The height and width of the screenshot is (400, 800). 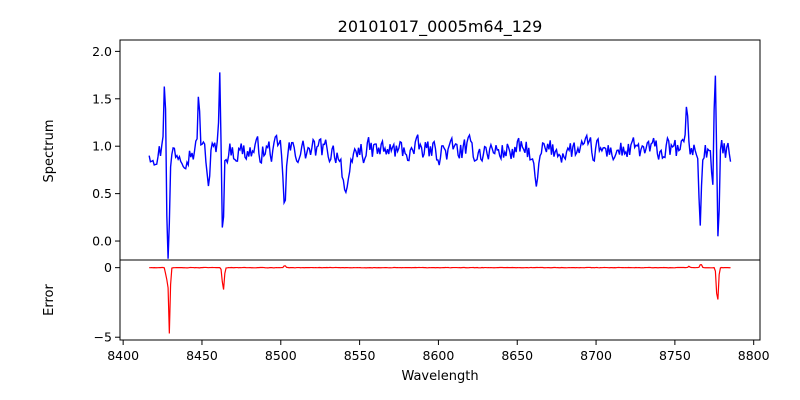 What do you see at coordinates (102, 98) in the screenshot?
I see `spectrum-y-tick-label-3: 1.5` at bounding box center [102, 98].